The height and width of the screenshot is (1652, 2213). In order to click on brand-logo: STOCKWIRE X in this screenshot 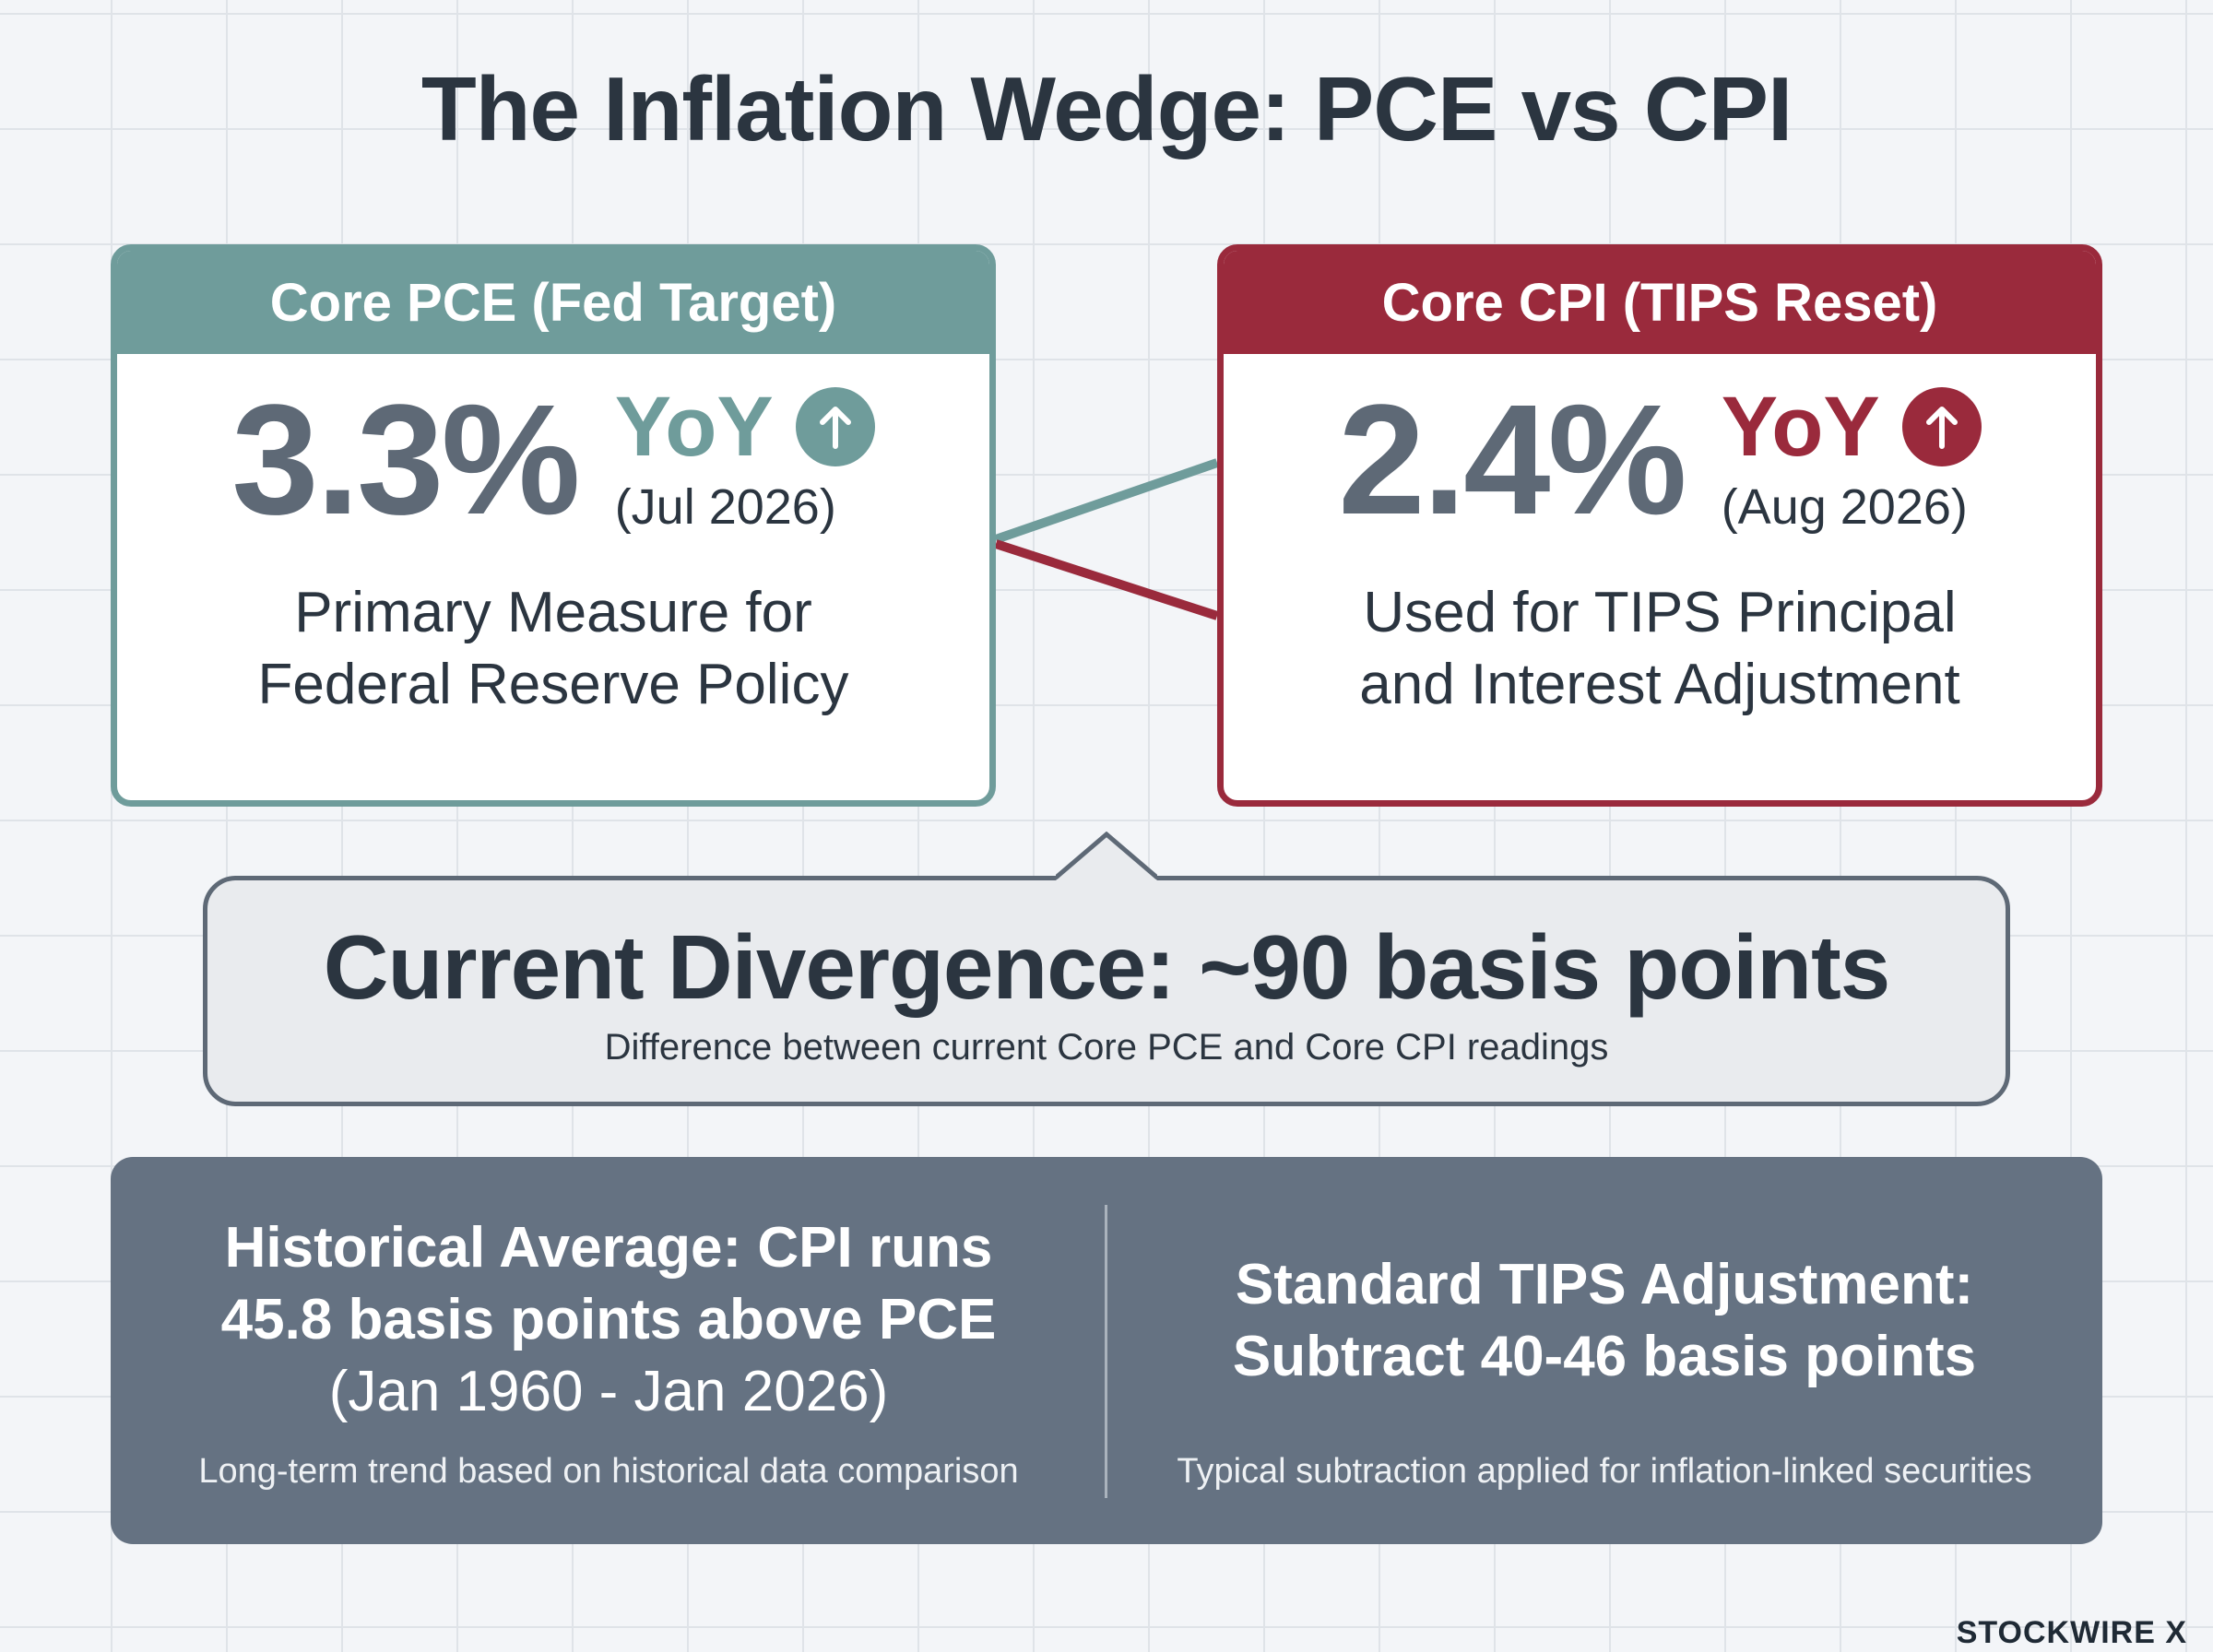, I will do `click(2071, 1632)`.